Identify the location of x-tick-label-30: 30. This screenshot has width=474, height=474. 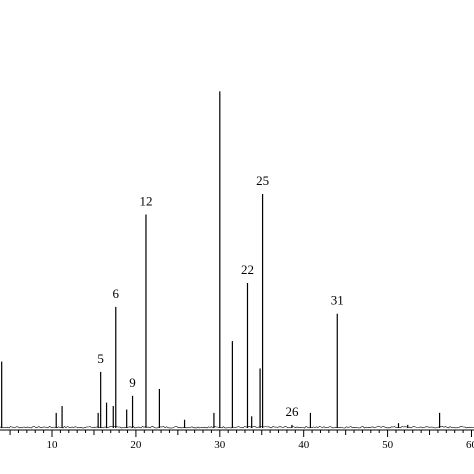
(220, 445).